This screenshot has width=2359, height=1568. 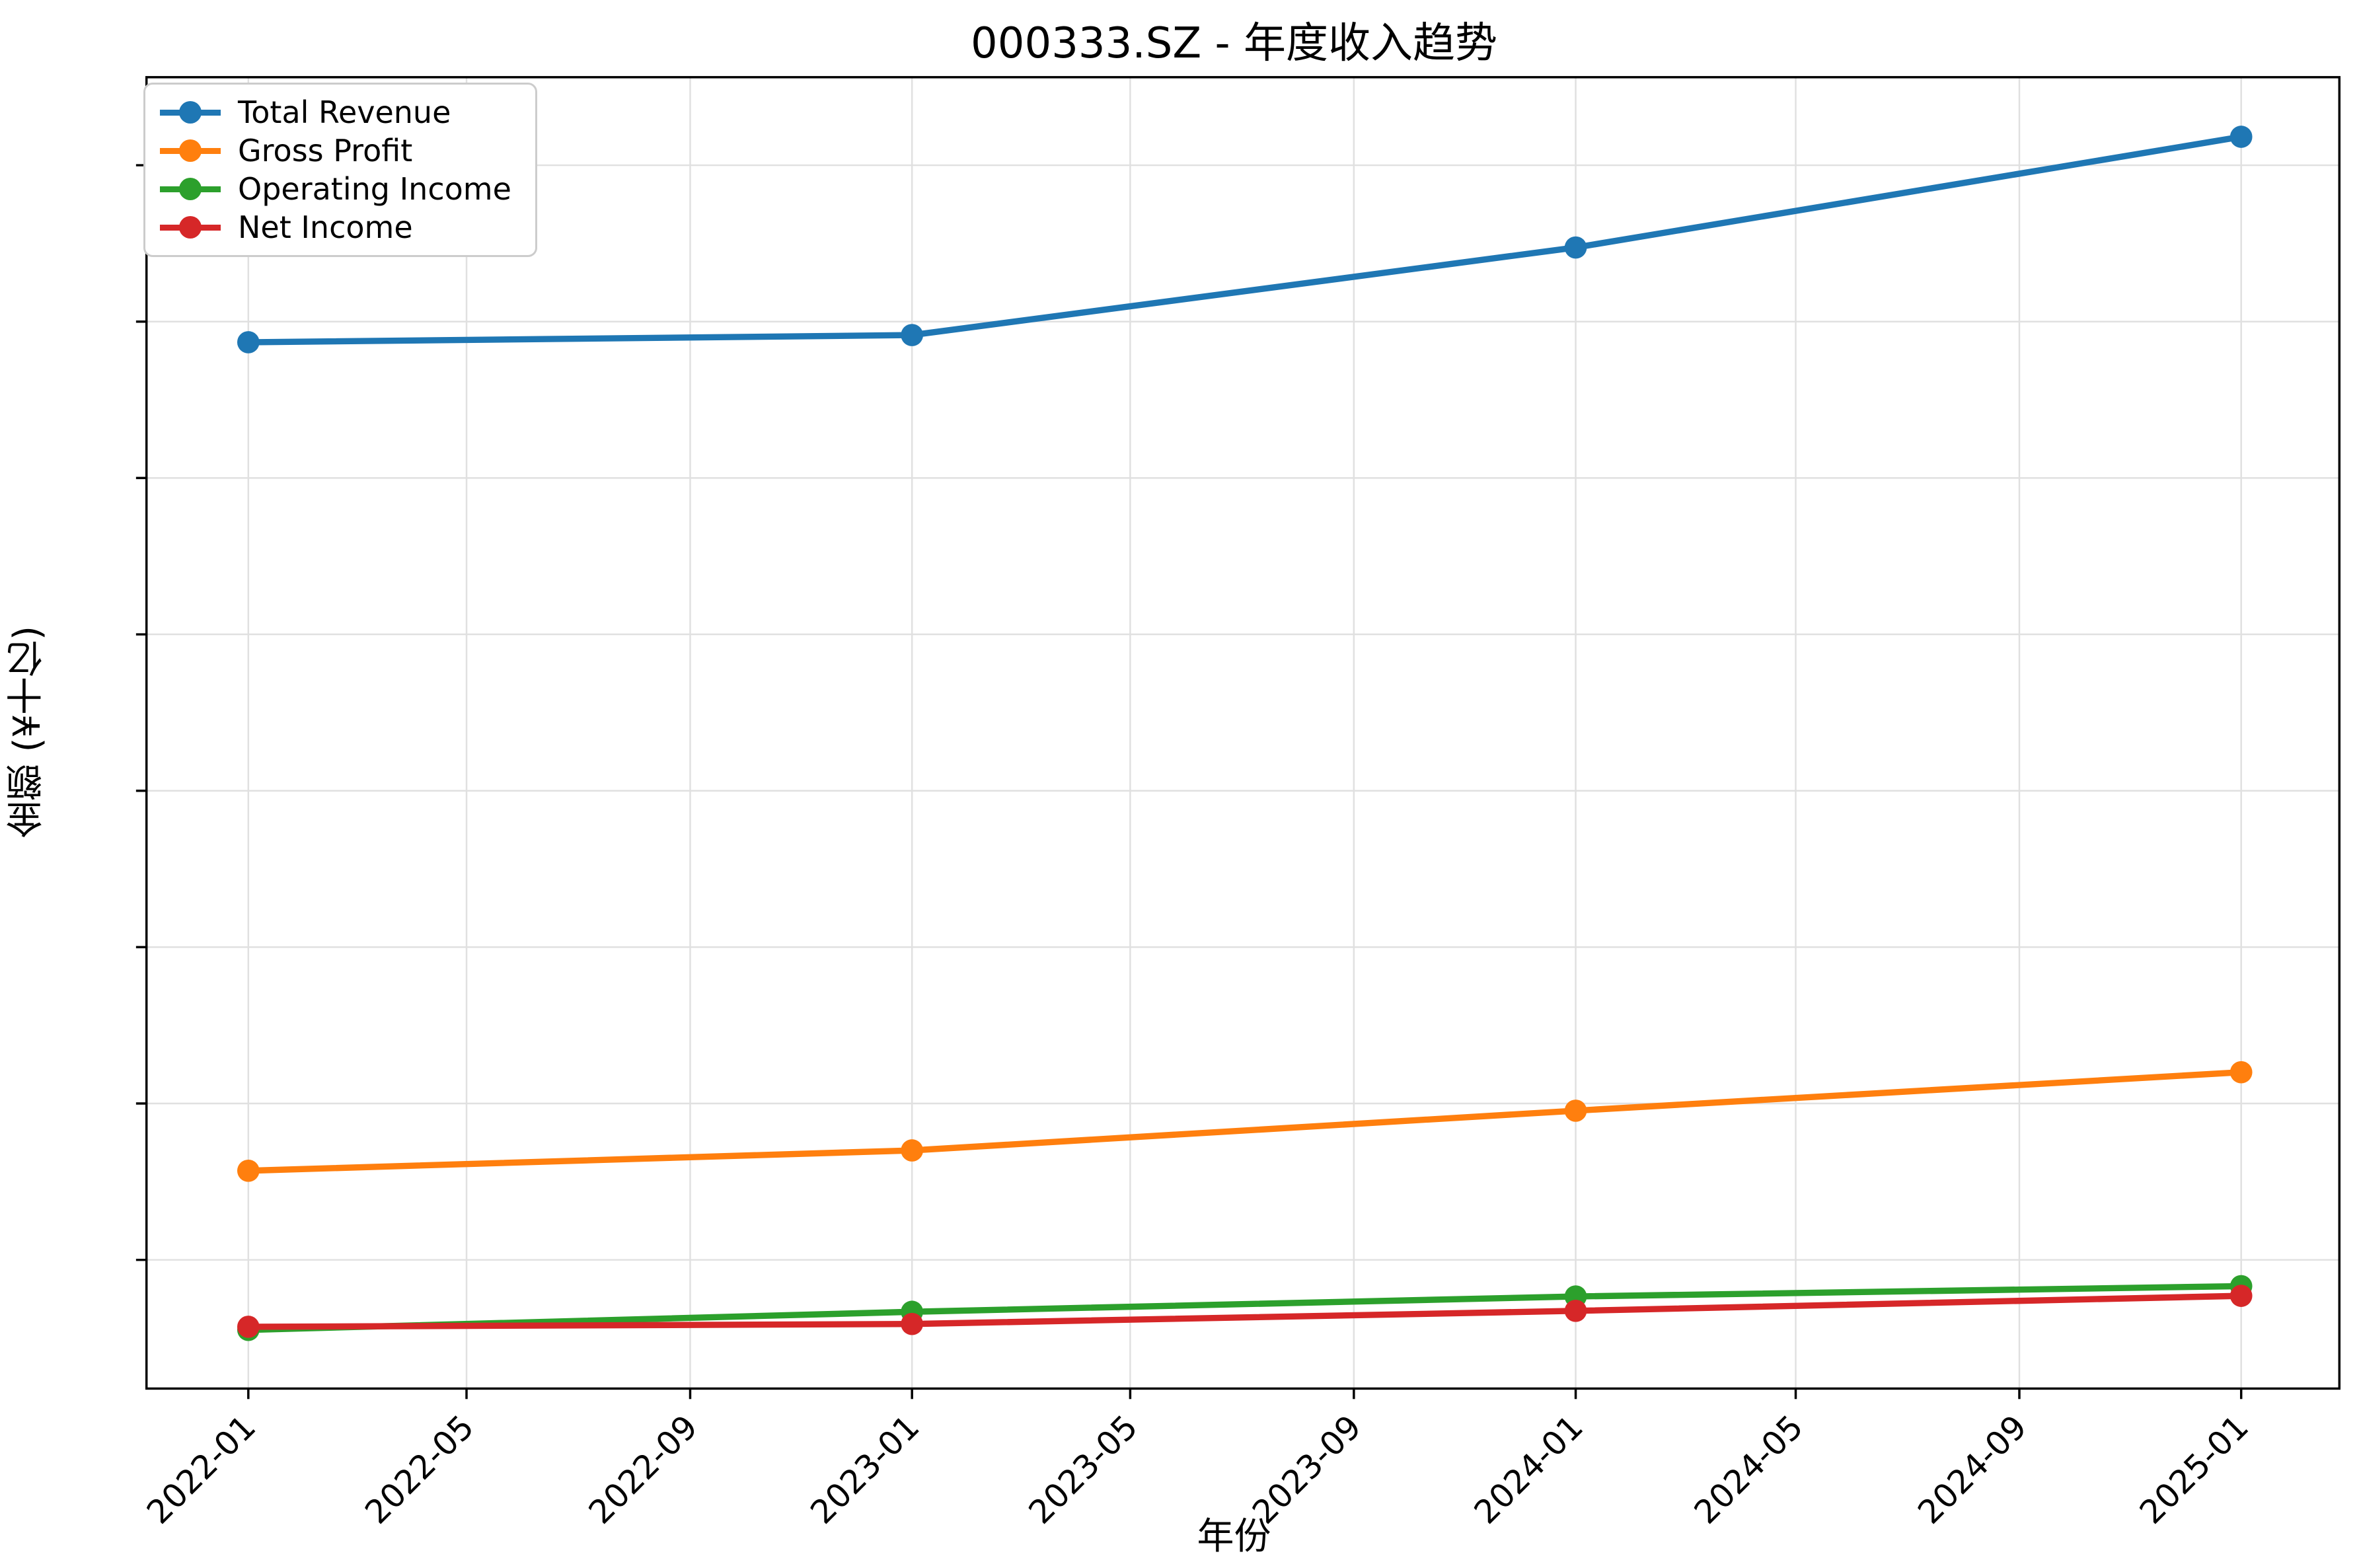 I want to click on chart-title: 000333.SZ - 年度收入趋势, so click(x=1234, y=43).